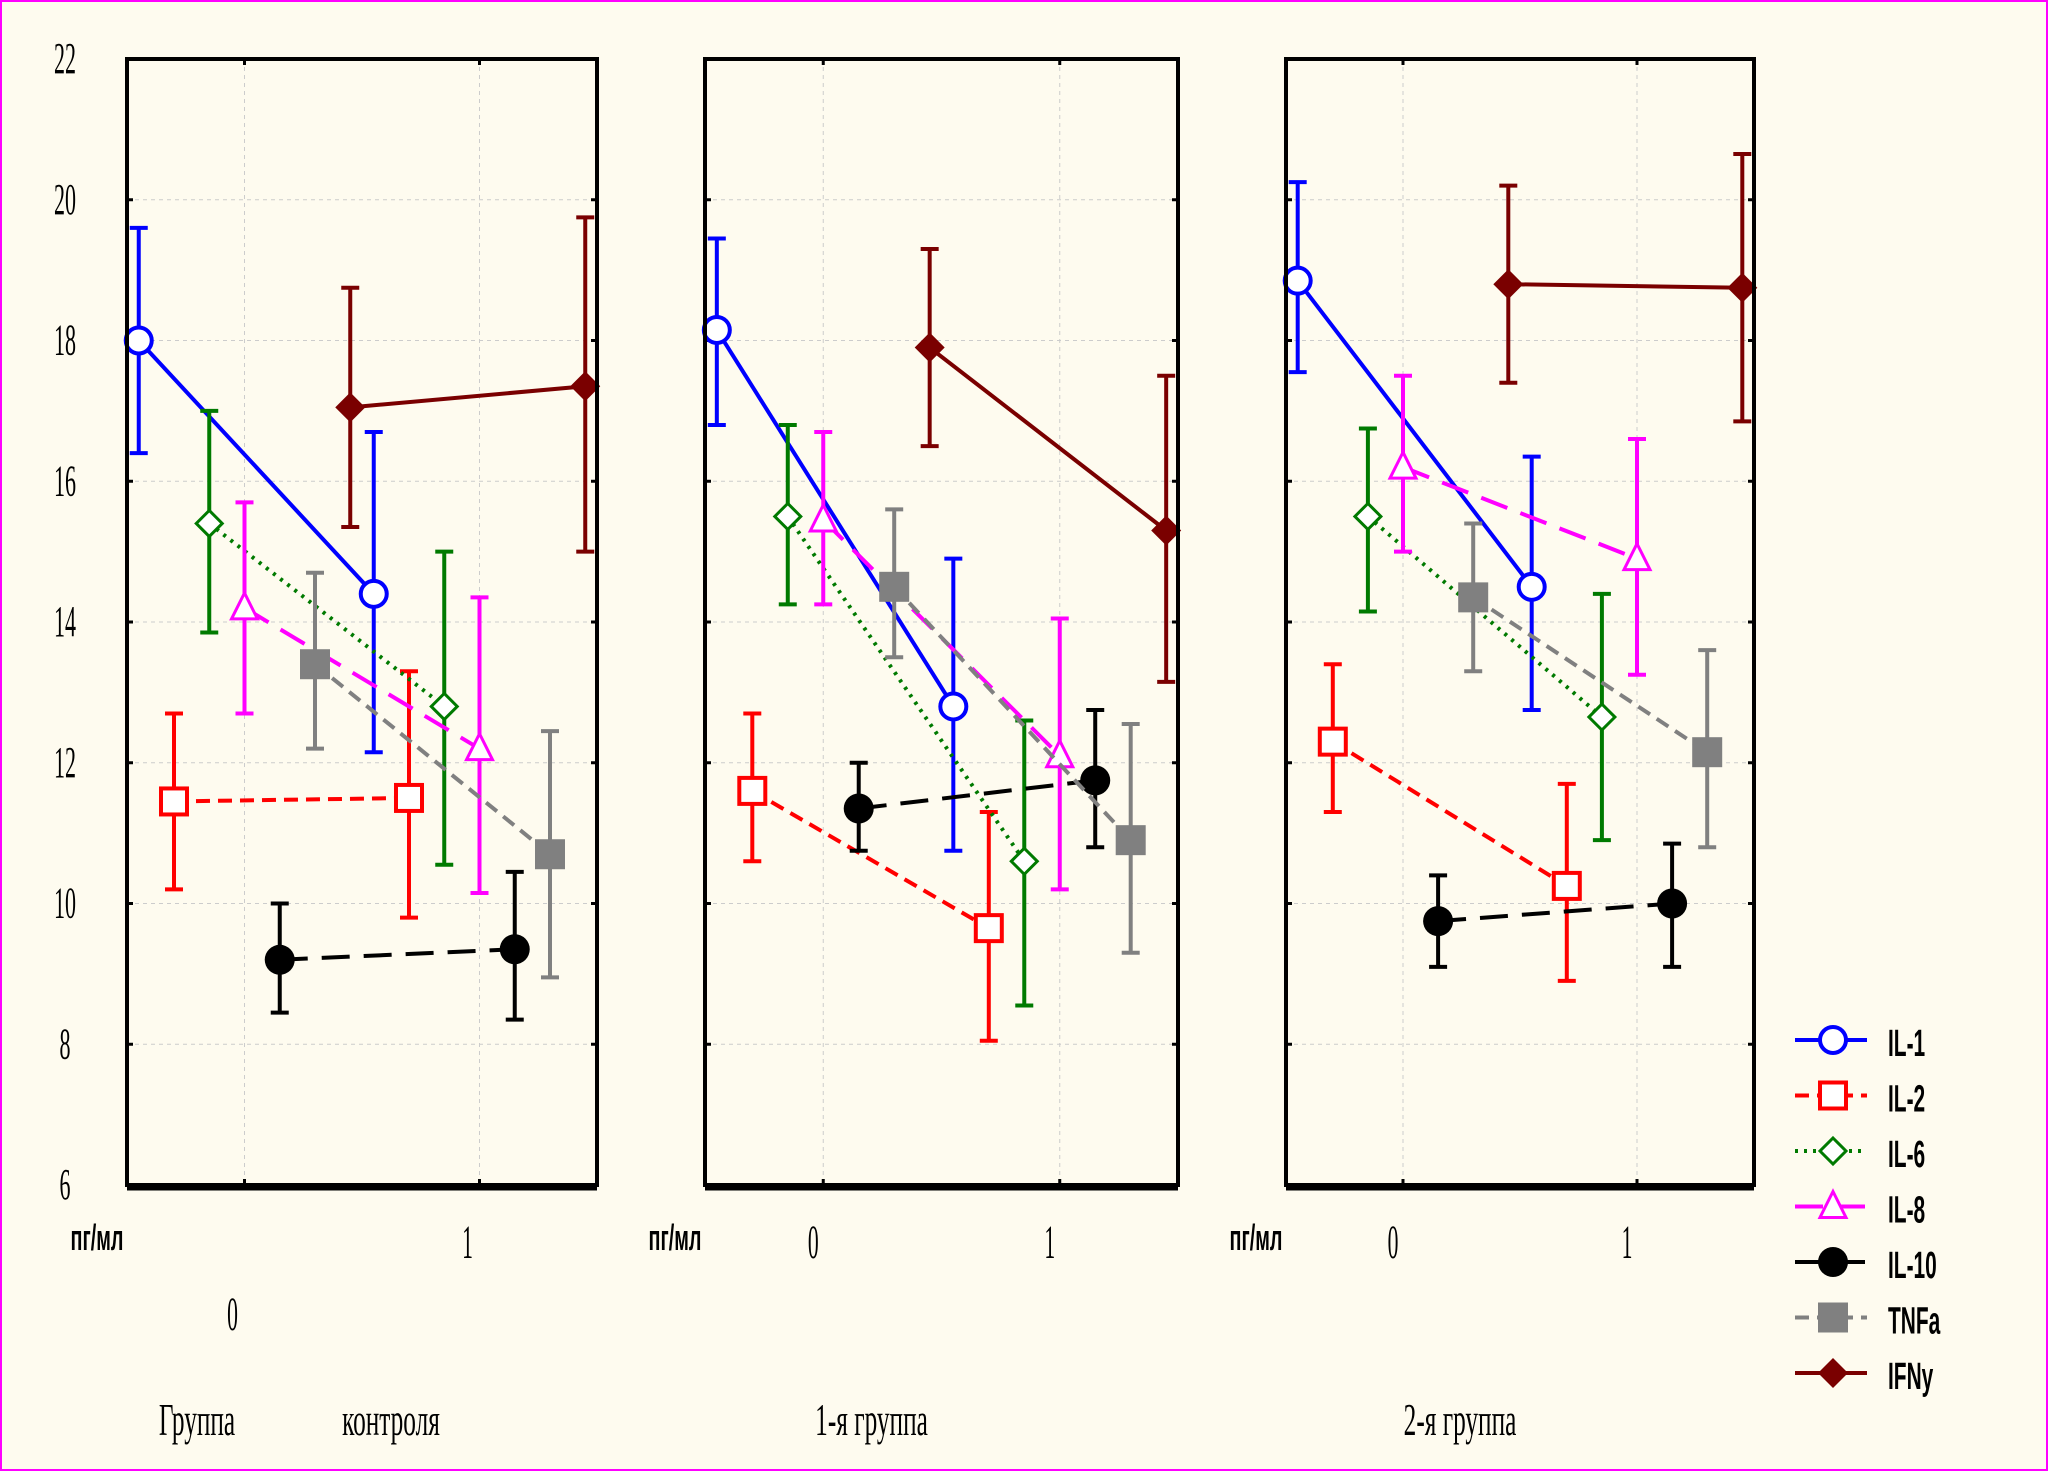 The image size is (2048, 1471). Describe the element at coordinates (391, 1420) in the screenshot. I see `group-label: контроля` at that location.